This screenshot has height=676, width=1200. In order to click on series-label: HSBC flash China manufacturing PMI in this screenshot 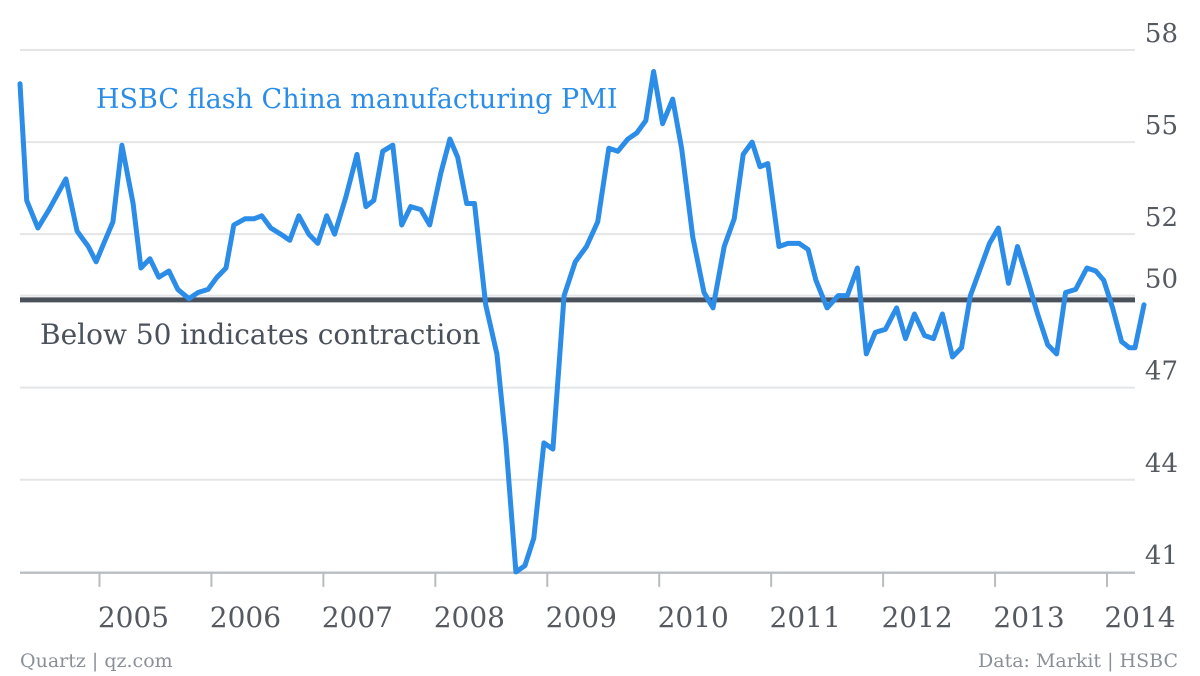, I will do `click(357, 99)`.